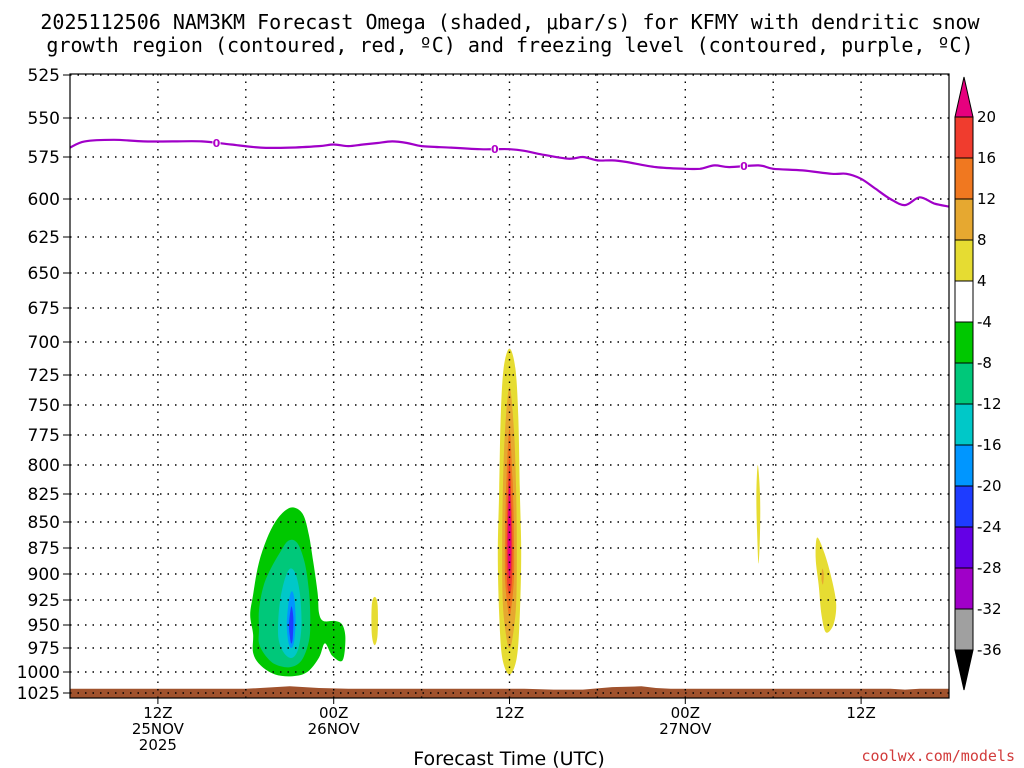  What do you see at coordinates (758, 514) in the screenshot?
I see `shade-pos-yellow-small2` at bounding box center [758, 514].